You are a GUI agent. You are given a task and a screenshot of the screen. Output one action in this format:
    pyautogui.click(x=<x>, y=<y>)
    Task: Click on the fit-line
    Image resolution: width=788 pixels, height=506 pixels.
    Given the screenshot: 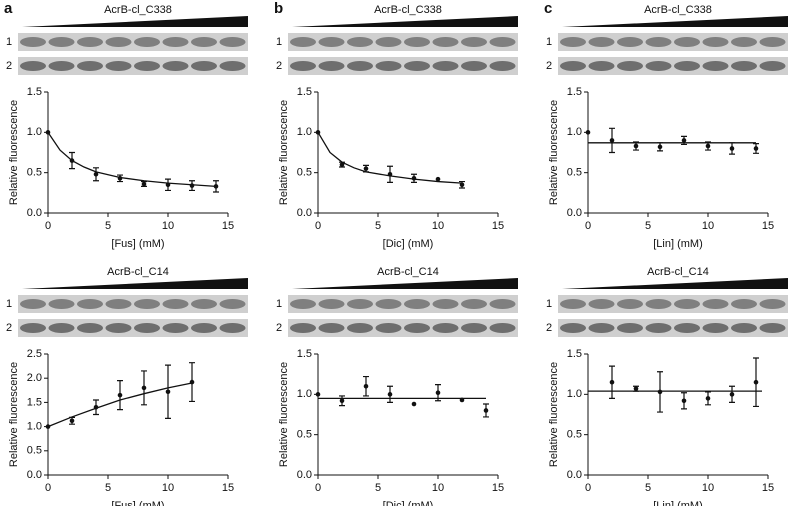 What is the action you would take?
    pyautogui.click(x=132, y=159)
    